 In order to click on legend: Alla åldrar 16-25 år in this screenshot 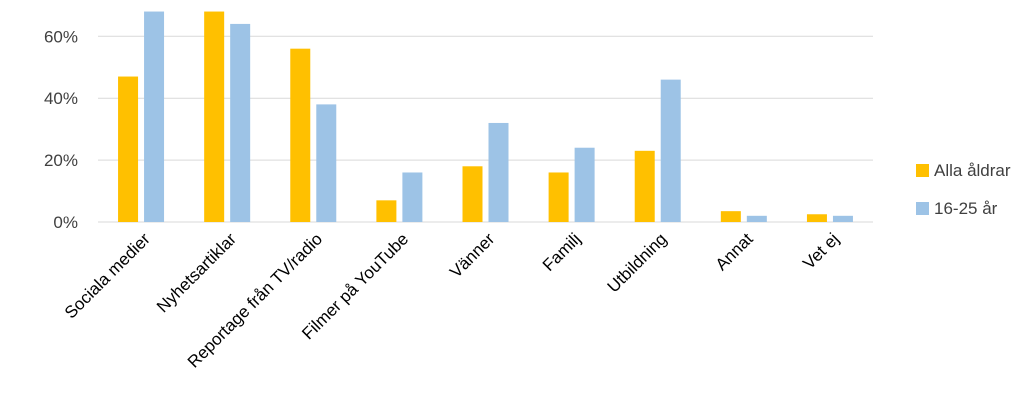, I will do `click(963, 189)`.